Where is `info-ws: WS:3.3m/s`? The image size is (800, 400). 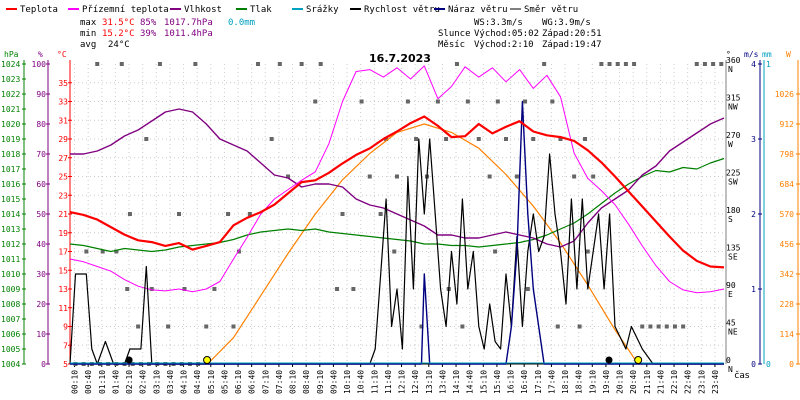 info-ws: WS:3.3m/s is located at coordinates (498, 23).